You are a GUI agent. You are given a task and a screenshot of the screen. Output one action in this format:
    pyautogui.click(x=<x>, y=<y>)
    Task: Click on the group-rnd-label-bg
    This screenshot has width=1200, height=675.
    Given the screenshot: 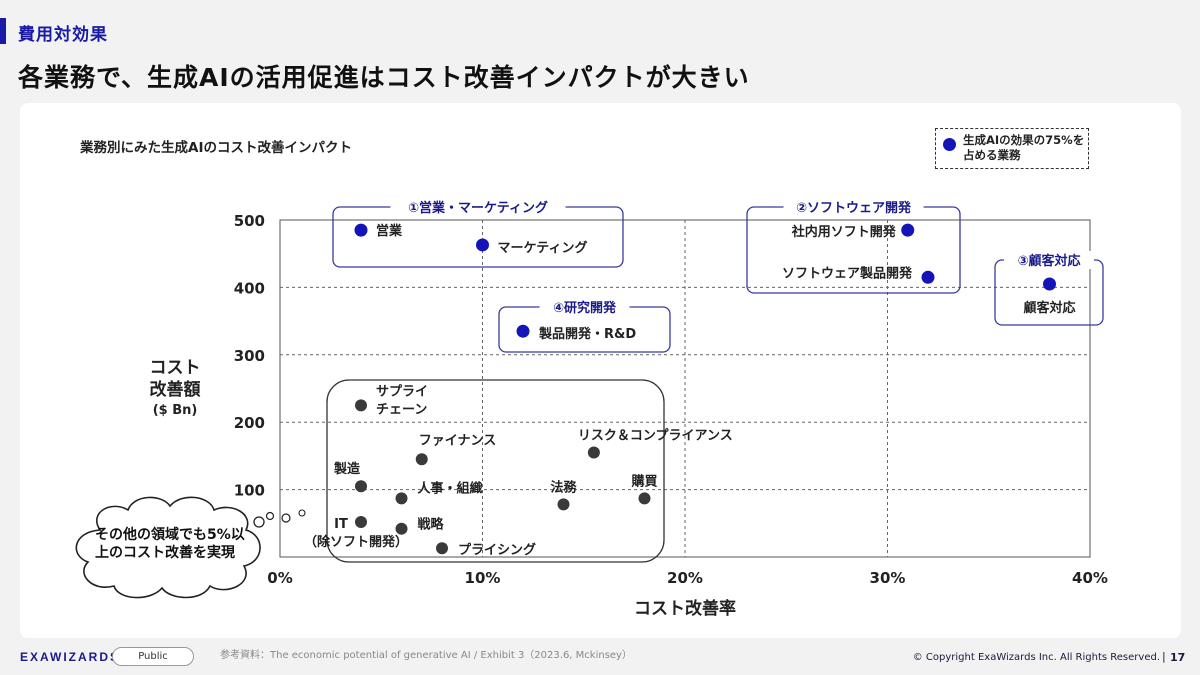 What is the action you would take?
    pyautogui.click(x=584, y=307)
    